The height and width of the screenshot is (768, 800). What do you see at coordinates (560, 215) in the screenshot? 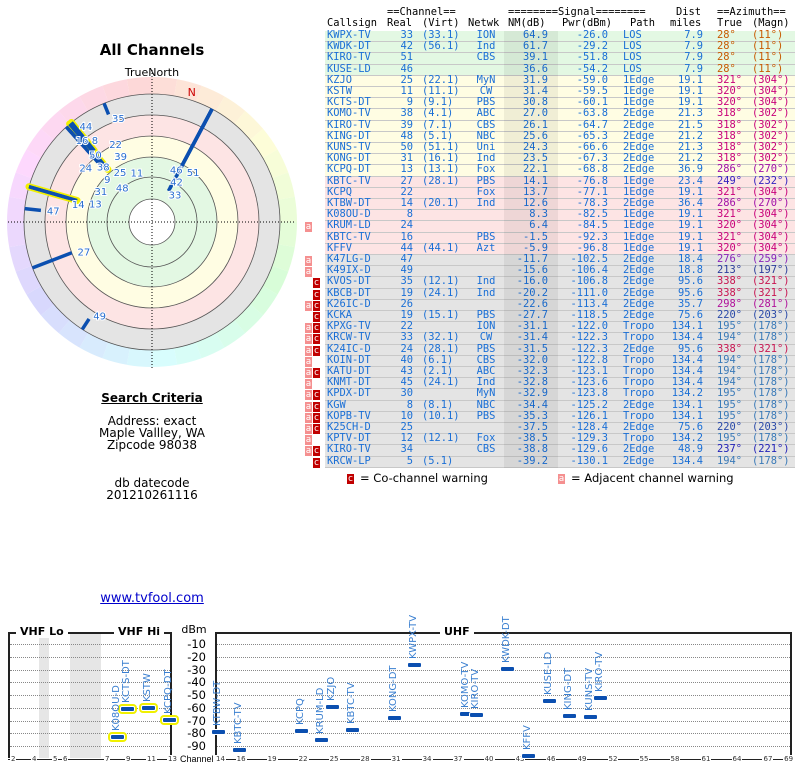
I see `table-row: K08OU-D 8 8.3 -82.5 1Edge 19.1 321° (304°)` at bounding box center [560, 215].